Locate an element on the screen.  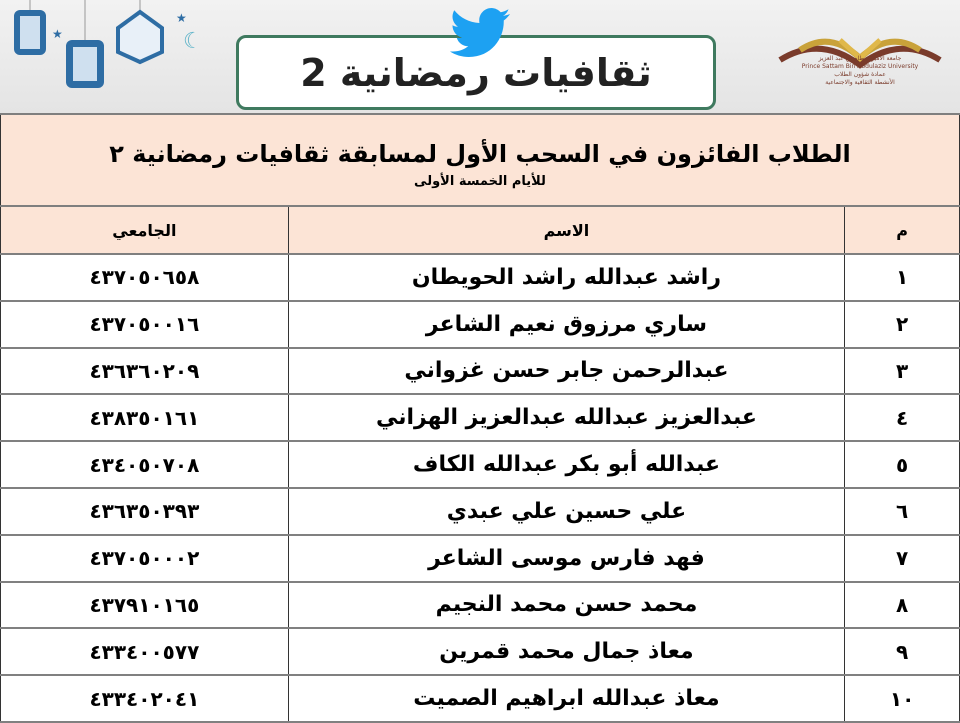
student-id: ٤٣٦٣٥٠٣٩٣ is located at coordinates (144, 511).